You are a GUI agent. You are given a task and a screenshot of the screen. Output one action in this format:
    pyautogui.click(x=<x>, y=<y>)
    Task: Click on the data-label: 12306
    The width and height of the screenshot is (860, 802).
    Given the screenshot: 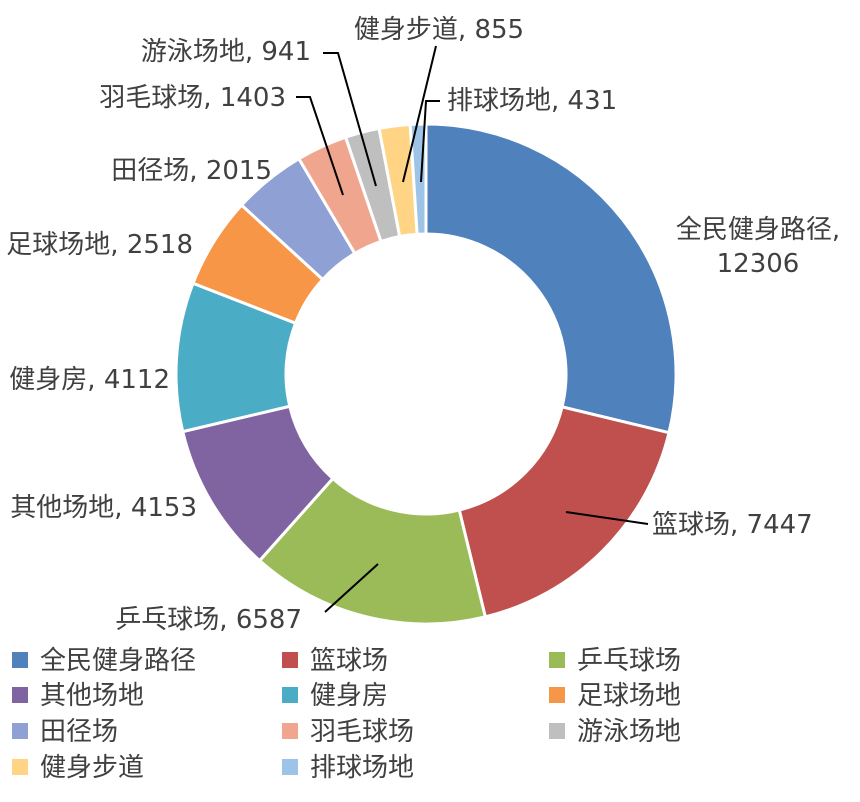 What is the action you would take?
    pyautogui.click(x=758, y=264)
    